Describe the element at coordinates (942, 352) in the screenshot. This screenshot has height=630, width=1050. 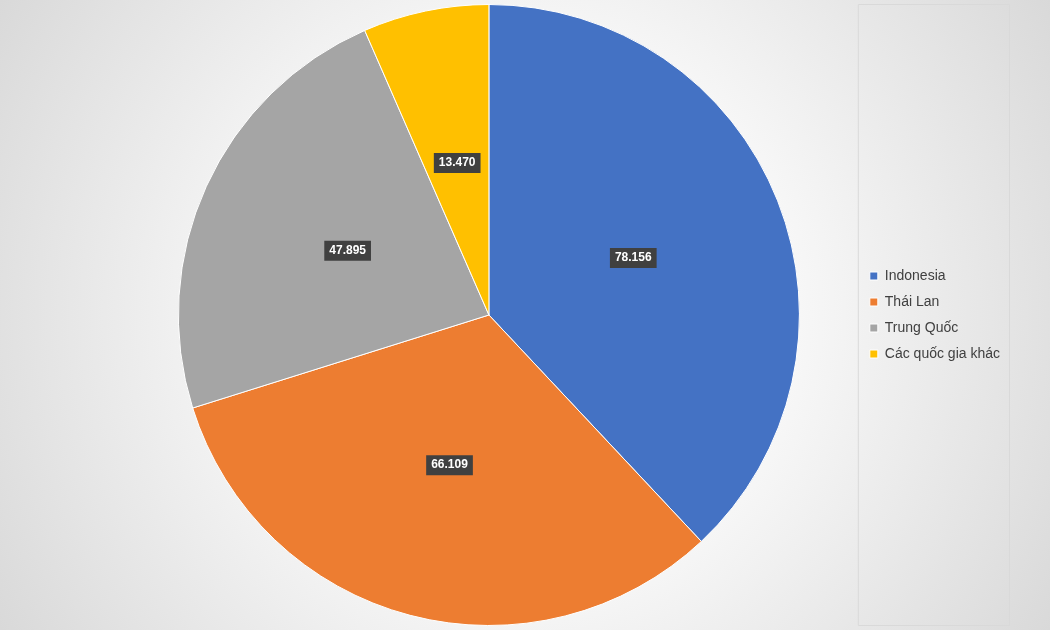
I see `legend-label: Các quốc gia khác` at that location.